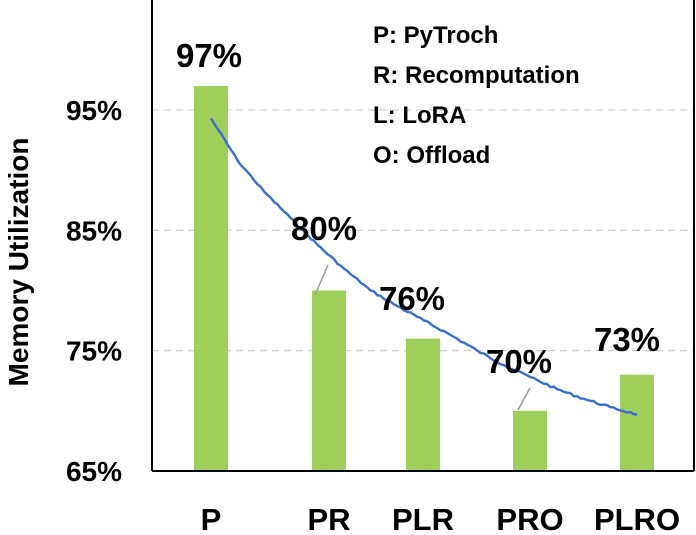 The image size is (696, 535). Describe the element at coordinates (94, 230) in the screenshot. I see `y-tick-label: 85%` at that location.